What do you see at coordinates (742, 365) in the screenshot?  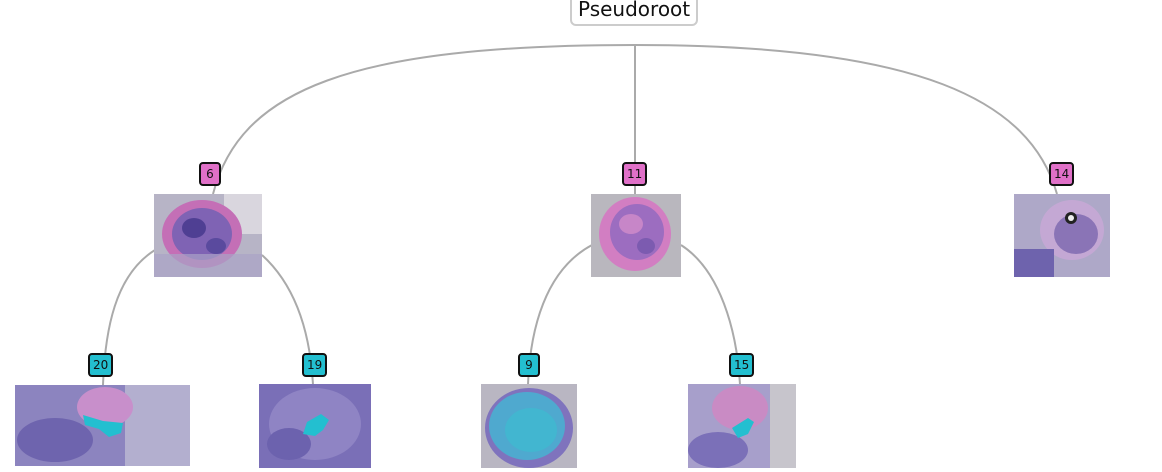 I see `node-badge-15: 15` at bounding box center [742, 365].